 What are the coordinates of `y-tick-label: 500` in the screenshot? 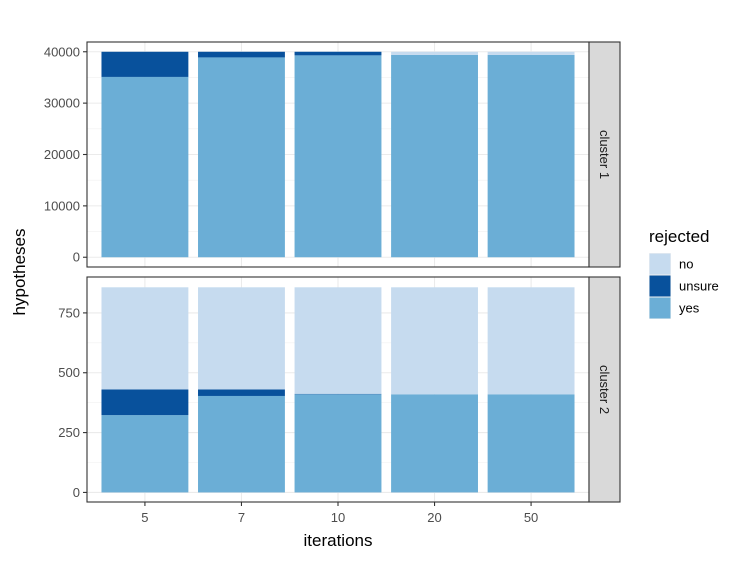 It's located at (69, 372).